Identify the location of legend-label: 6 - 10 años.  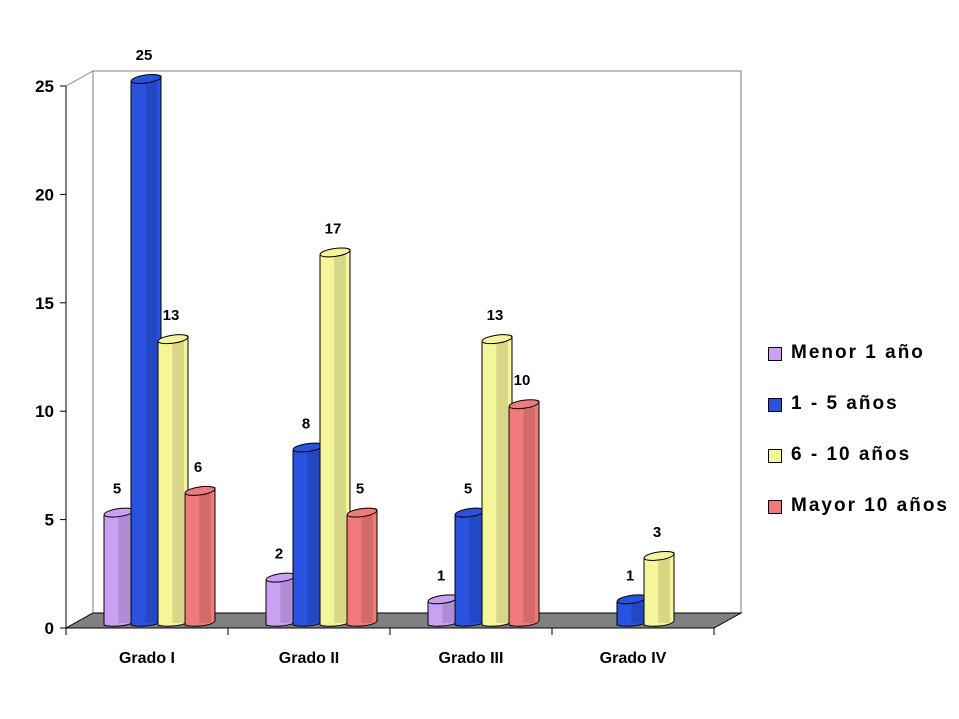
(851, 454).